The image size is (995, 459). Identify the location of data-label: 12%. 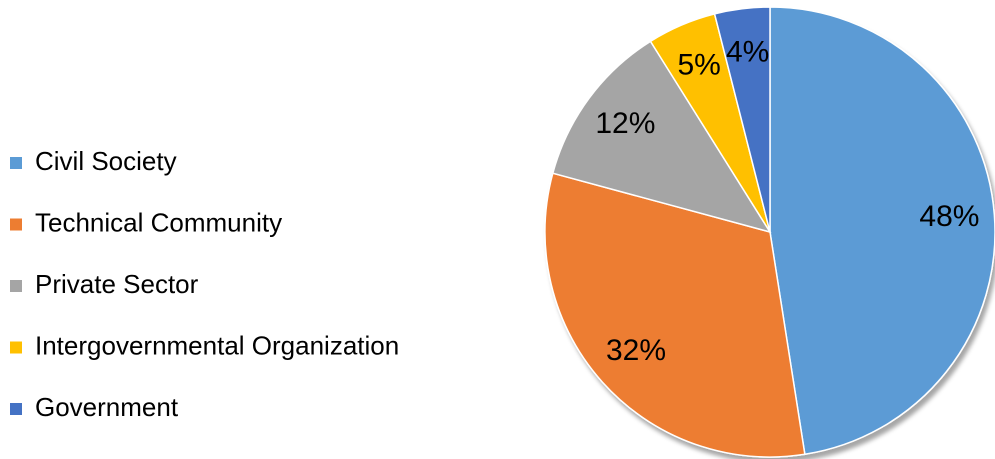
(625, 123).